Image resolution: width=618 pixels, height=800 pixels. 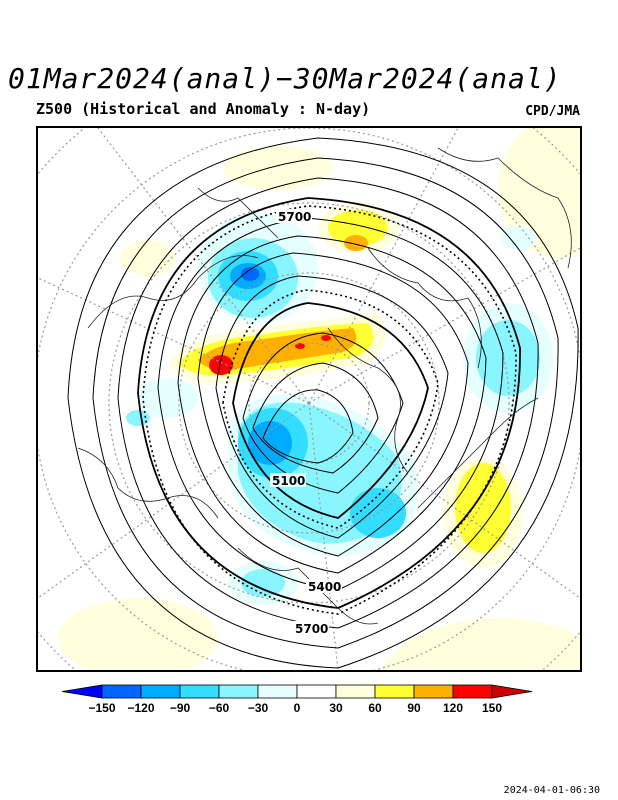 I want to click on colorbar-tick-label: 120, so click(x=453, y=708).